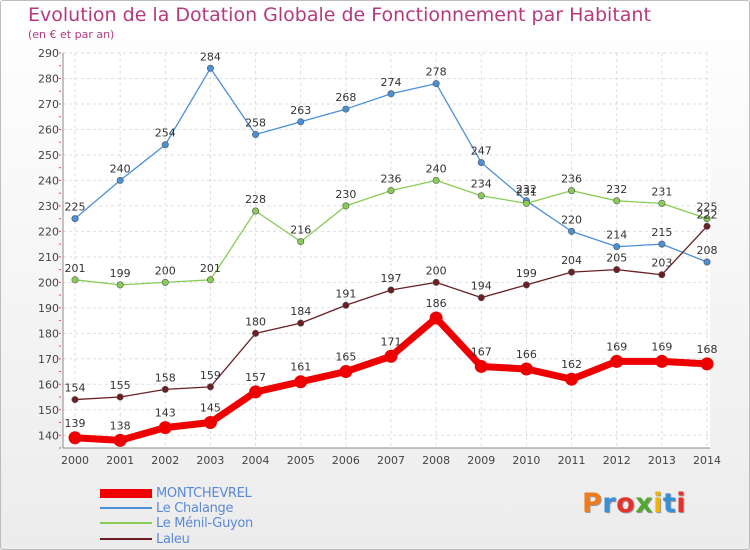  What do you see at coordinates (75, 388) in the screenshot?
I see `data-label-laleu: 154` at bounding box center [75, 388].